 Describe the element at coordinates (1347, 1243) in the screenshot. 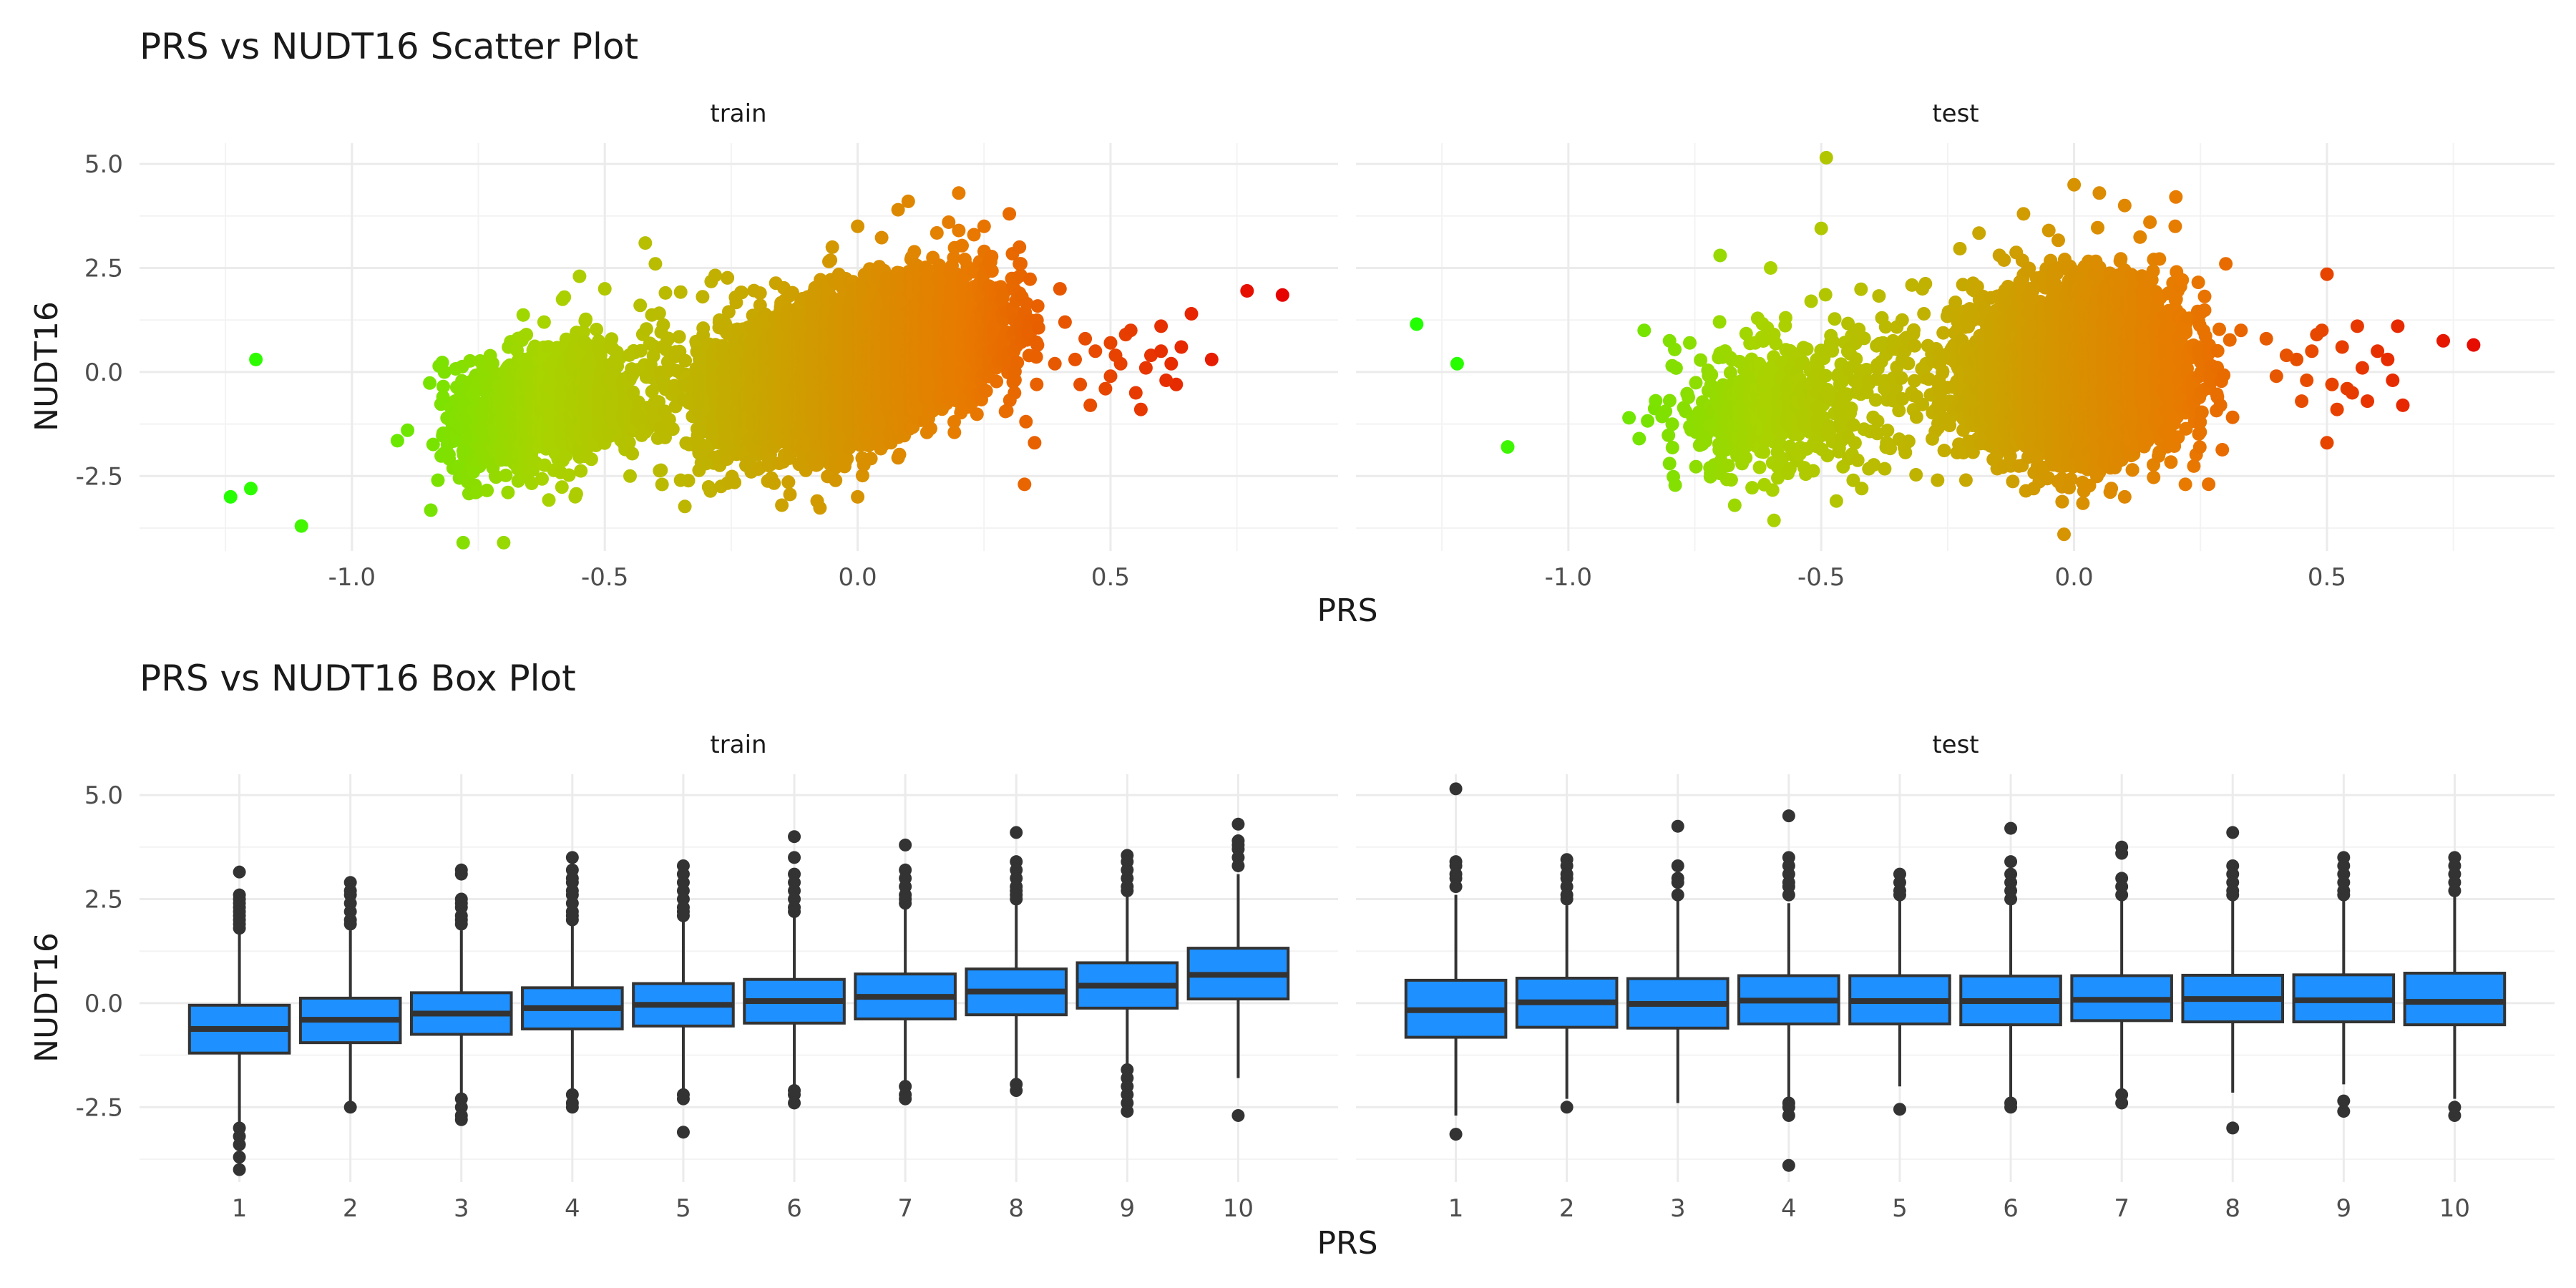

I see `box-x-axis-title: PRS` at that location.